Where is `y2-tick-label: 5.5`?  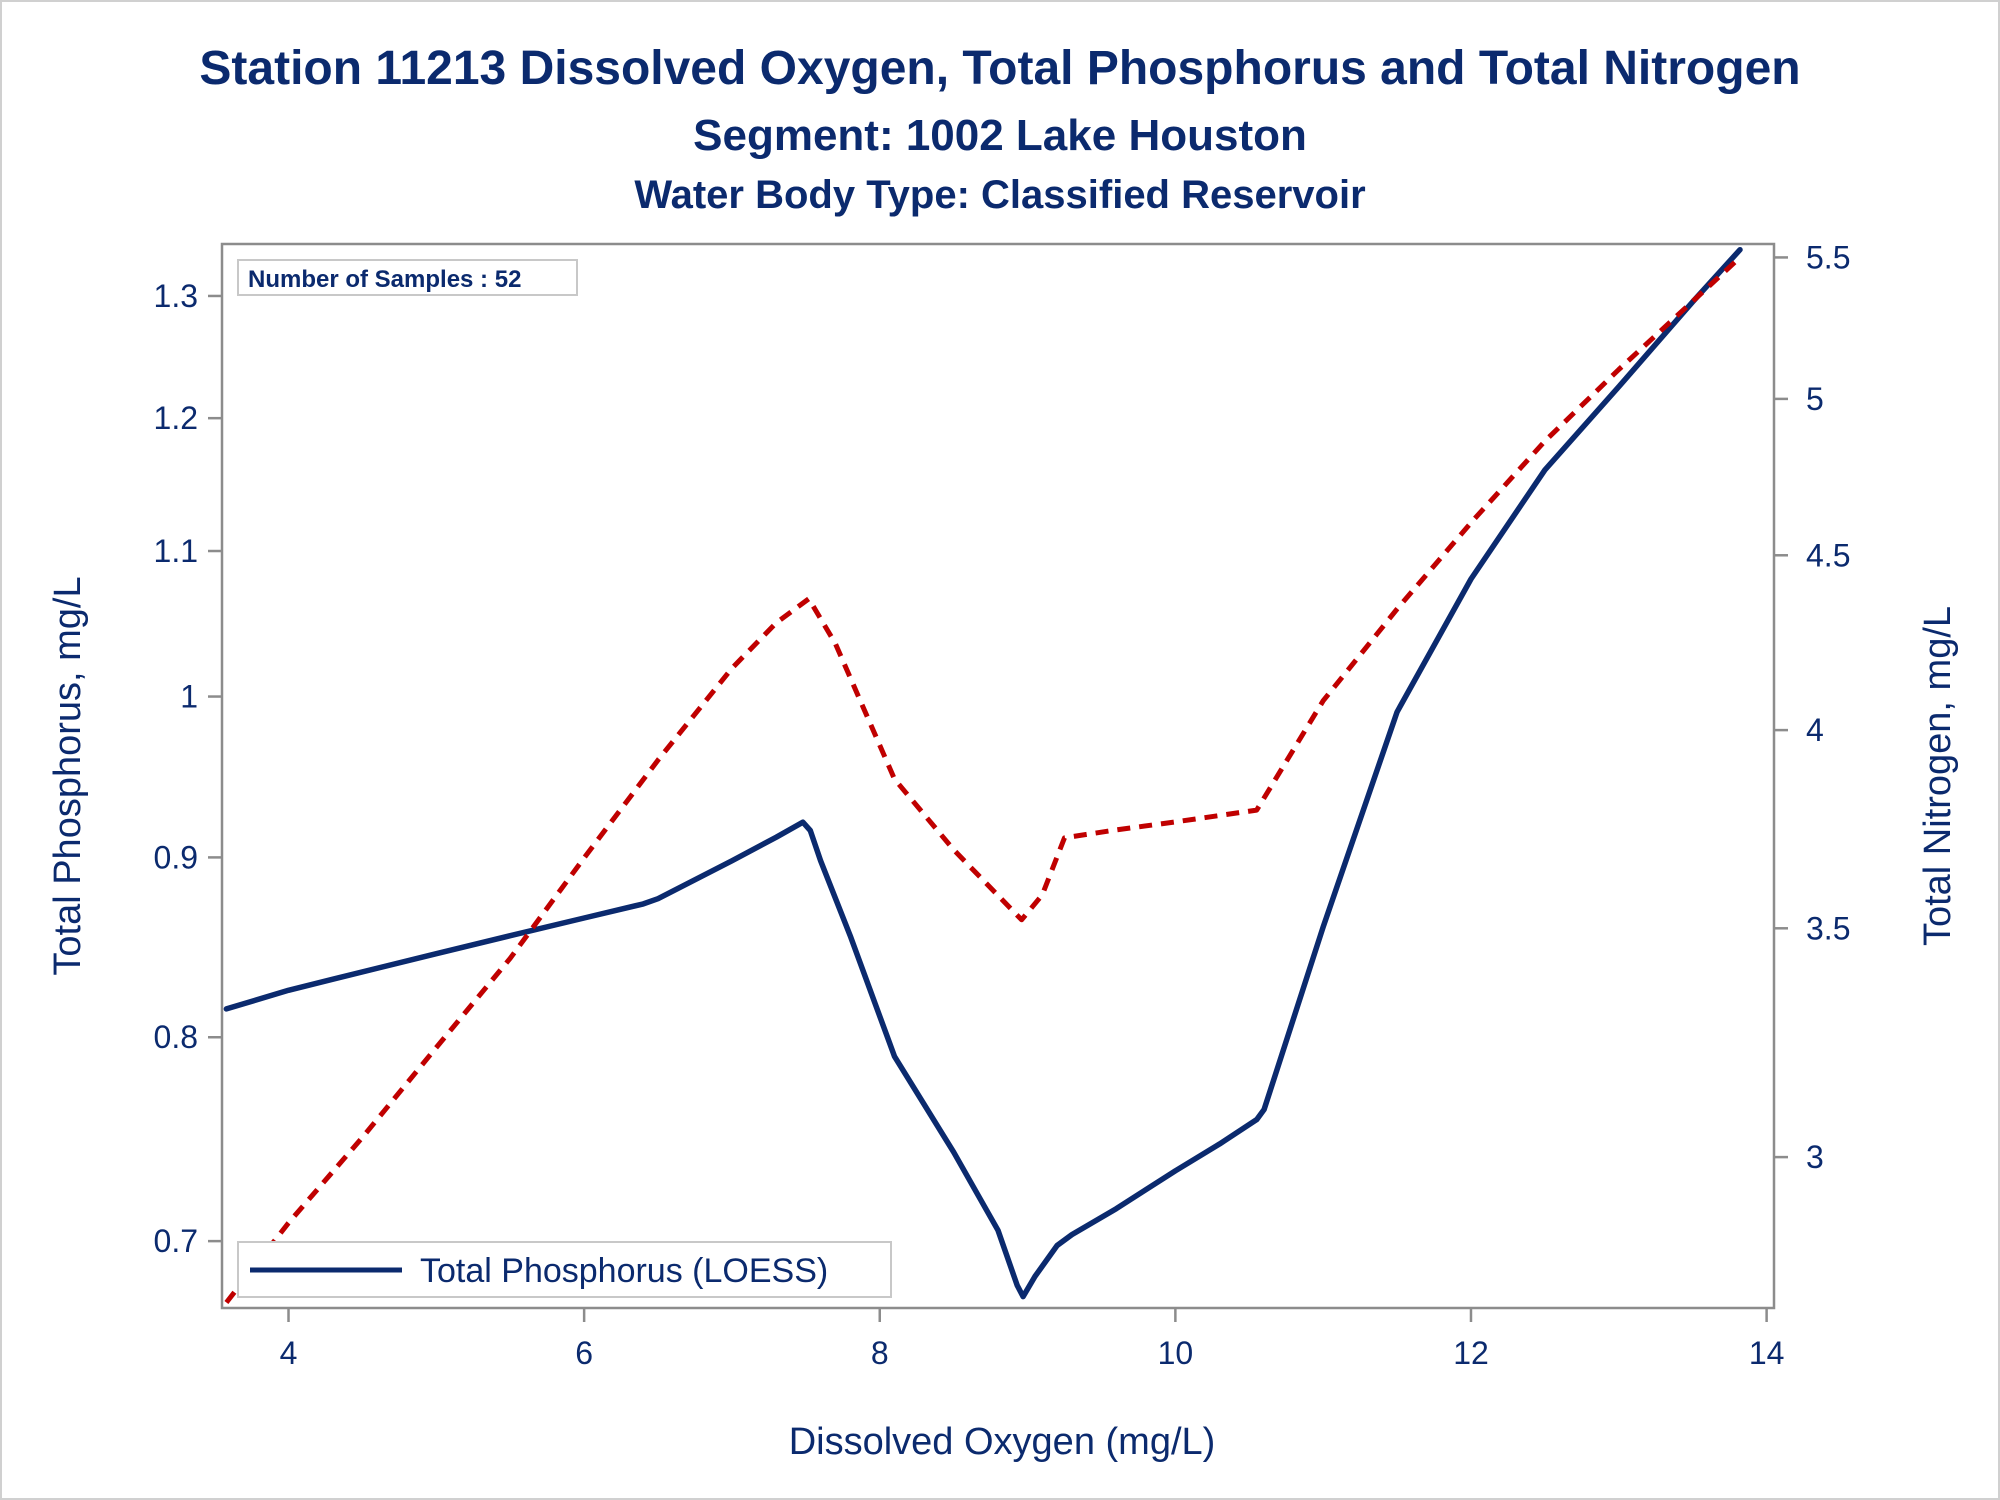
y2-tick-label: 5.5 is located at coordinates (1828, 257).